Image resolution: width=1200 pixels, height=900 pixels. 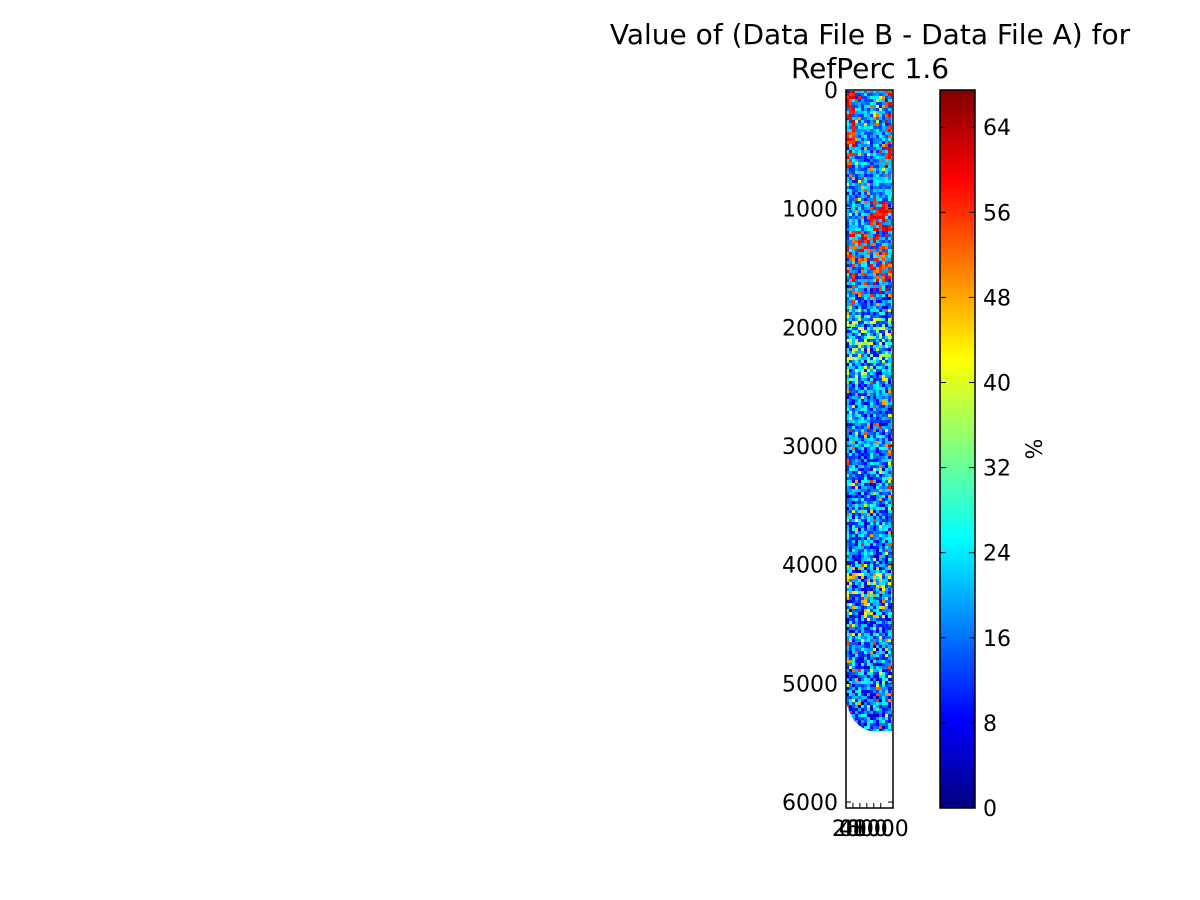 I want to click on plot-frame, so click(x=869, y=449).